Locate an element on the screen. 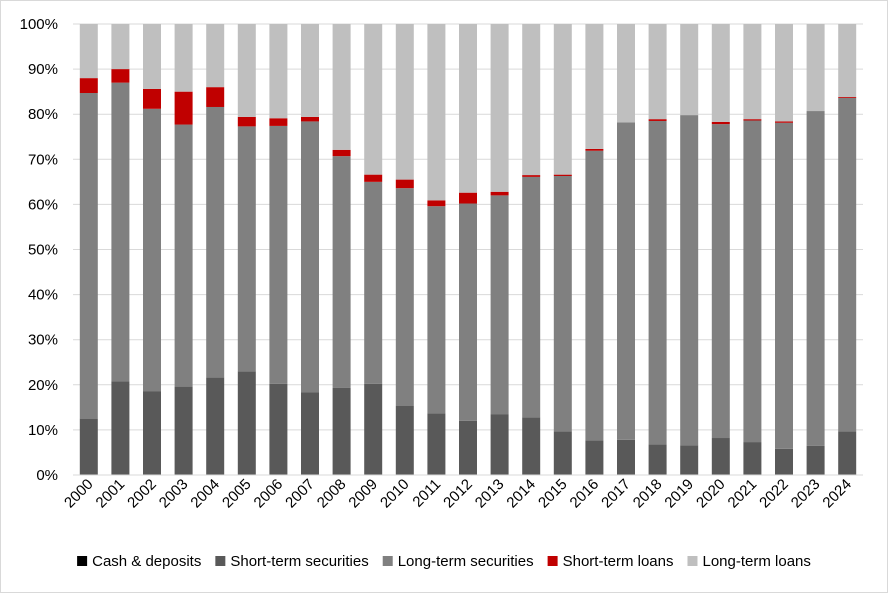  bar-segment-long-term-securities-2012 is located at coordinates (468, 312).